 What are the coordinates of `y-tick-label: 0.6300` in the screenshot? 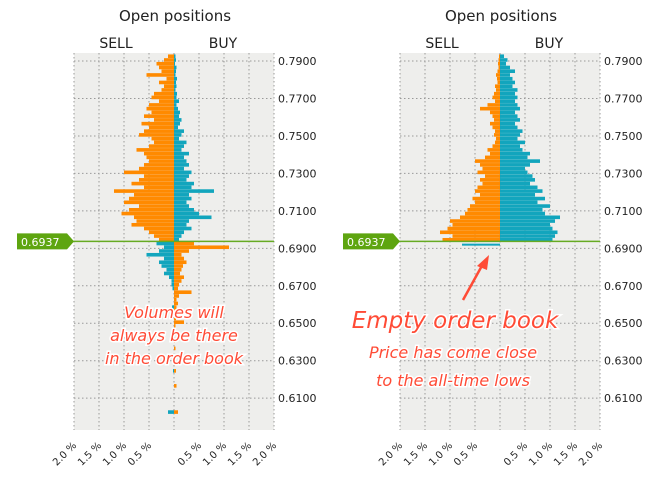 It's located at (297, 361).